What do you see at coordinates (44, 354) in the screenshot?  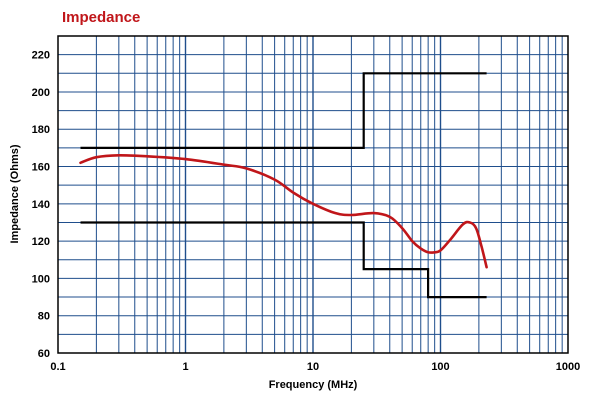 I see `y-tick-label: 60` at bounding box center [44, 354].